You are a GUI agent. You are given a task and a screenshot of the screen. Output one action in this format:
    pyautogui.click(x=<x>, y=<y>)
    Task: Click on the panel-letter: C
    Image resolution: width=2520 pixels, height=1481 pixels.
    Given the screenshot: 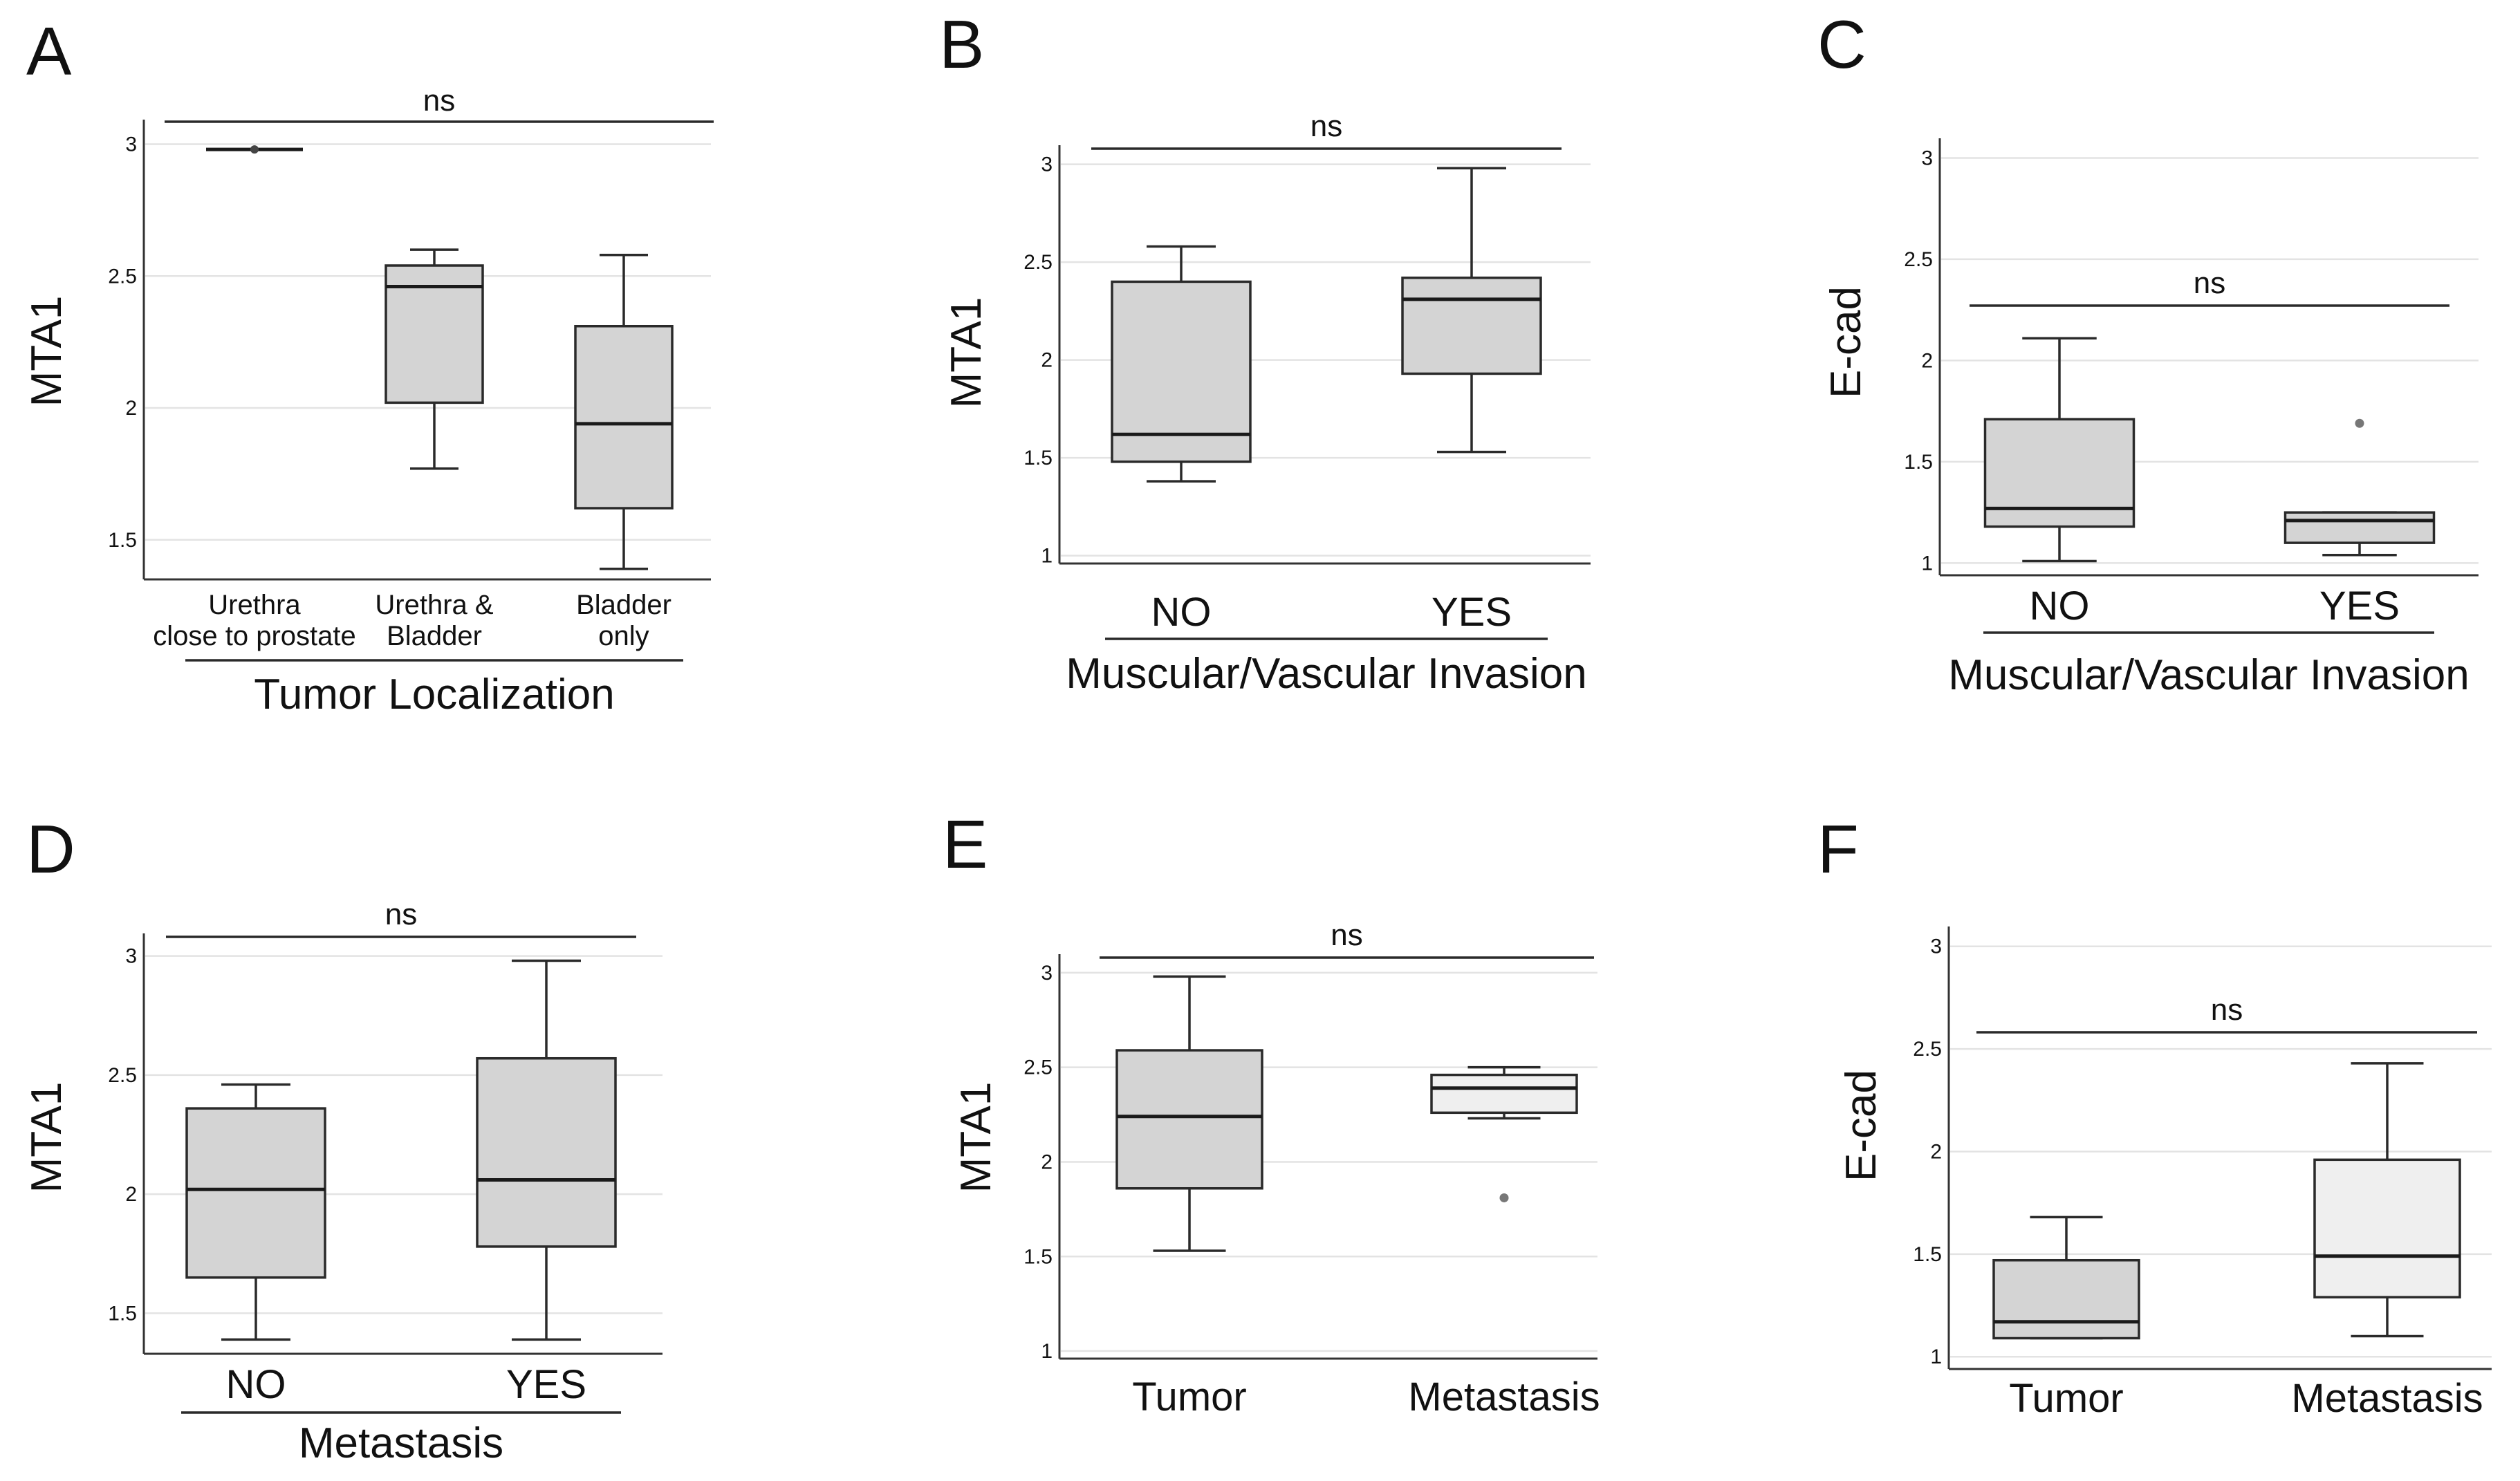 What is the action you would take?
    pyautogui.click(x=1842, y=44)
    